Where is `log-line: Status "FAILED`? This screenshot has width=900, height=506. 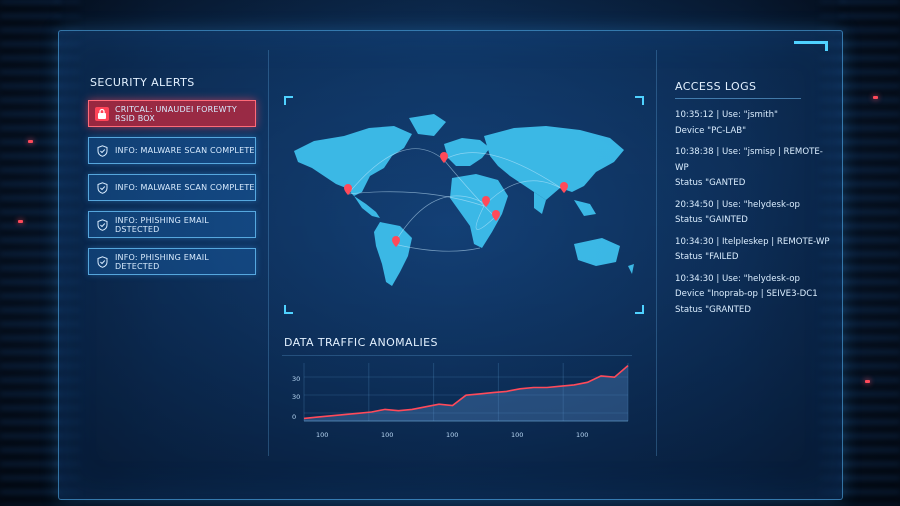 log-line: Status "FAILED is located at coordinates (707, 257).